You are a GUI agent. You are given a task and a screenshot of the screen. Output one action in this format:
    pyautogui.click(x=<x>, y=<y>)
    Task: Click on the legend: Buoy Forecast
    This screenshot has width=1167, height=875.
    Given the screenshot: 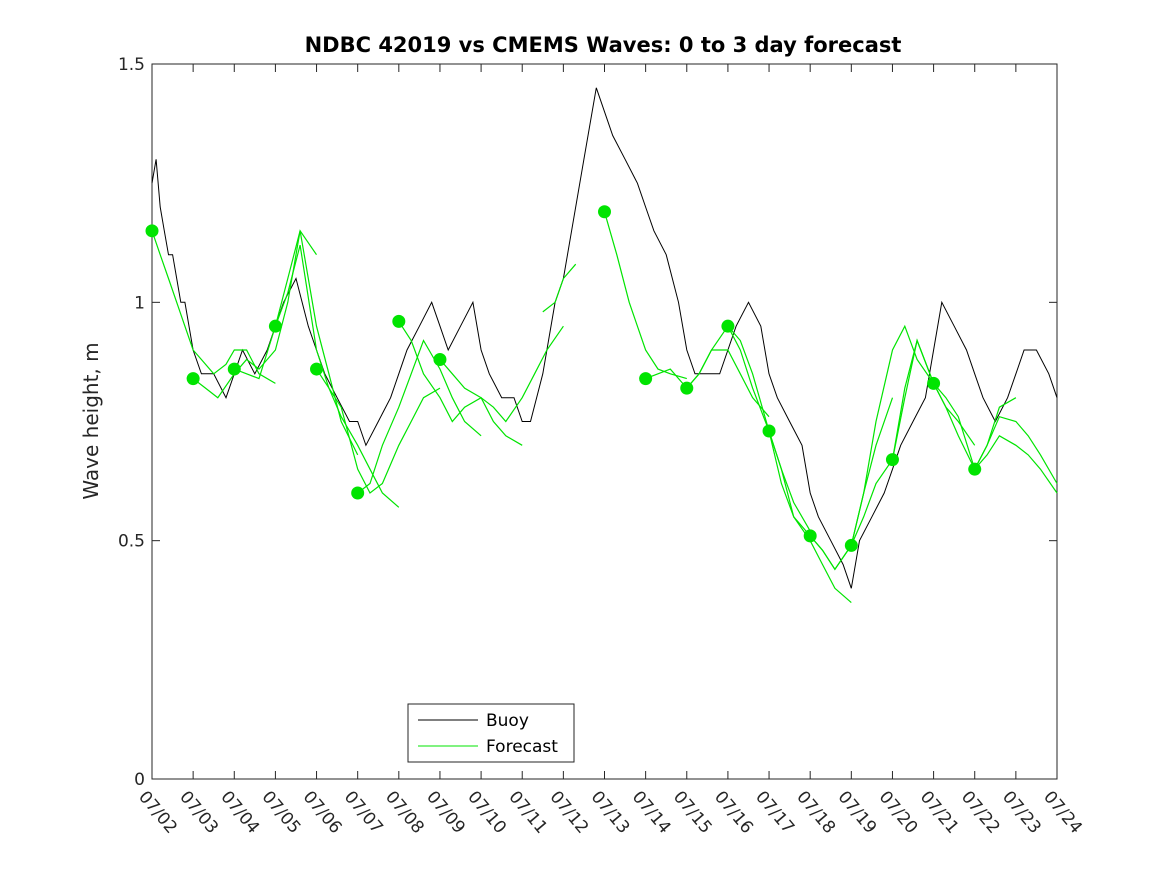 What is the action you would take?
    pyautogui.click(x=491, y=733)
    